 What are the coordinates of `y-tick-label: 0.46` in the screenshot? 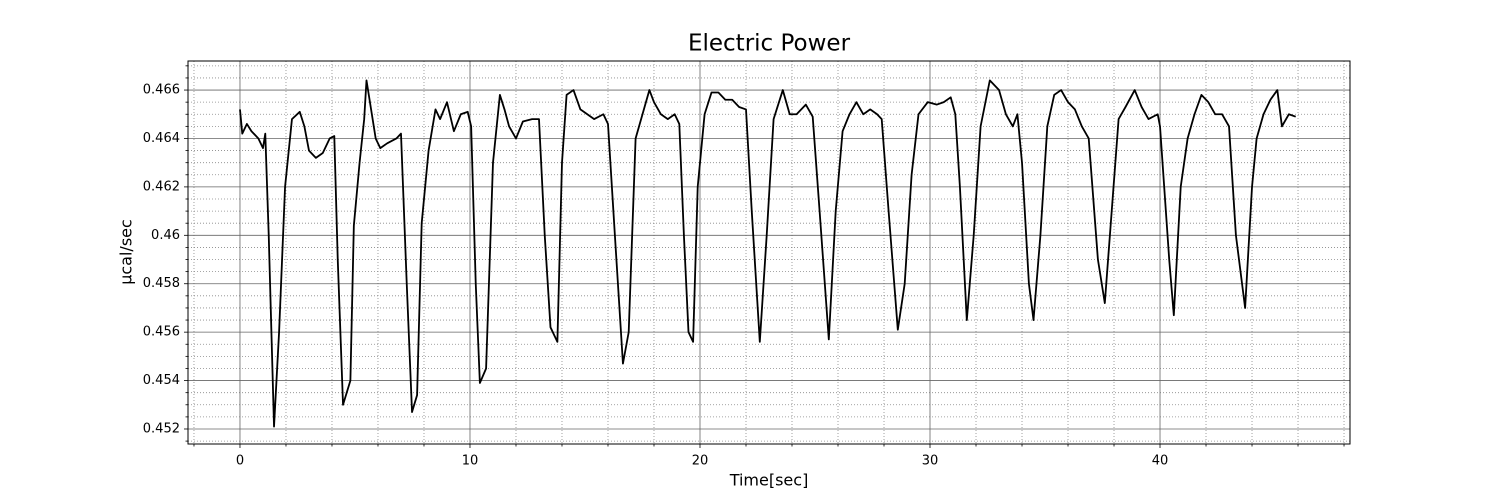 It's located at (165, 235).